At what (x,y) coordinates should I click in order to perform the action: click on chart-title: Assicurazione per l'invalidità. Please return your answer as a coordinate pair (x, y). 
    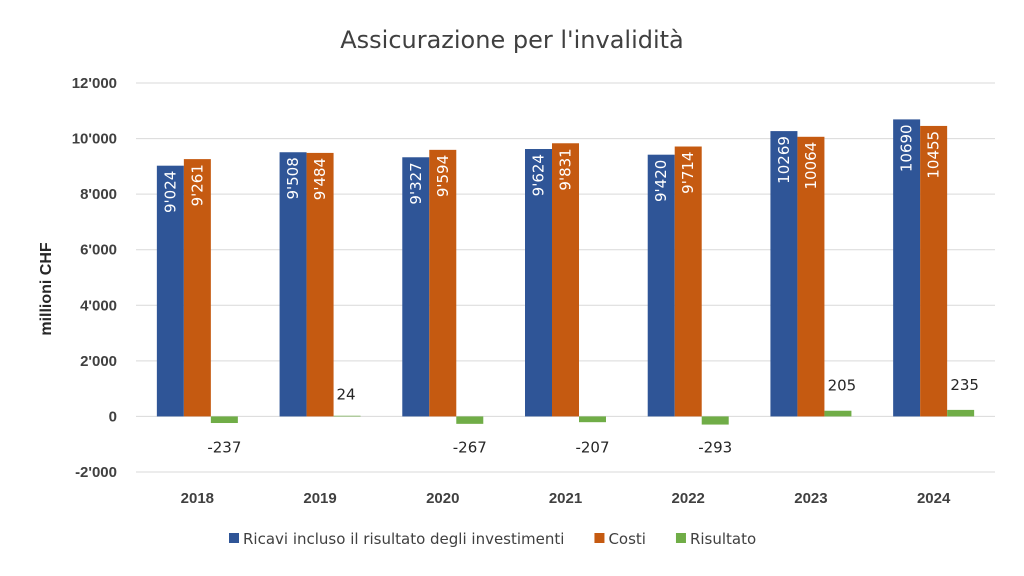
    Looking at the image, I should click on (512, 40).